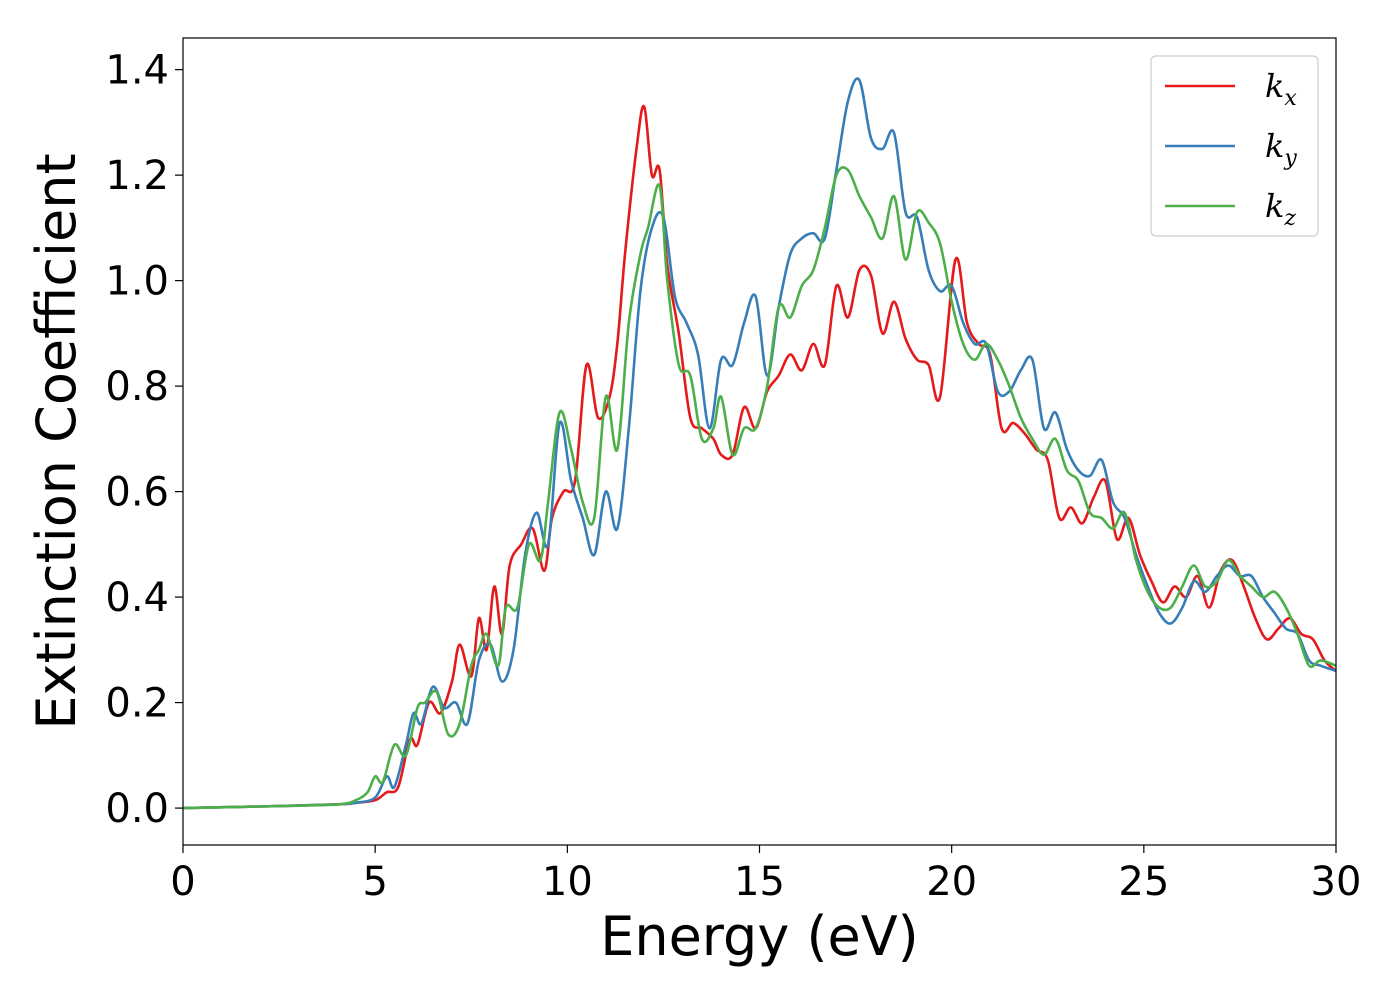 The height and width of the screenshot is (1000, 1400). I want to click on x-tick-label: 25, so click(1143, 882).